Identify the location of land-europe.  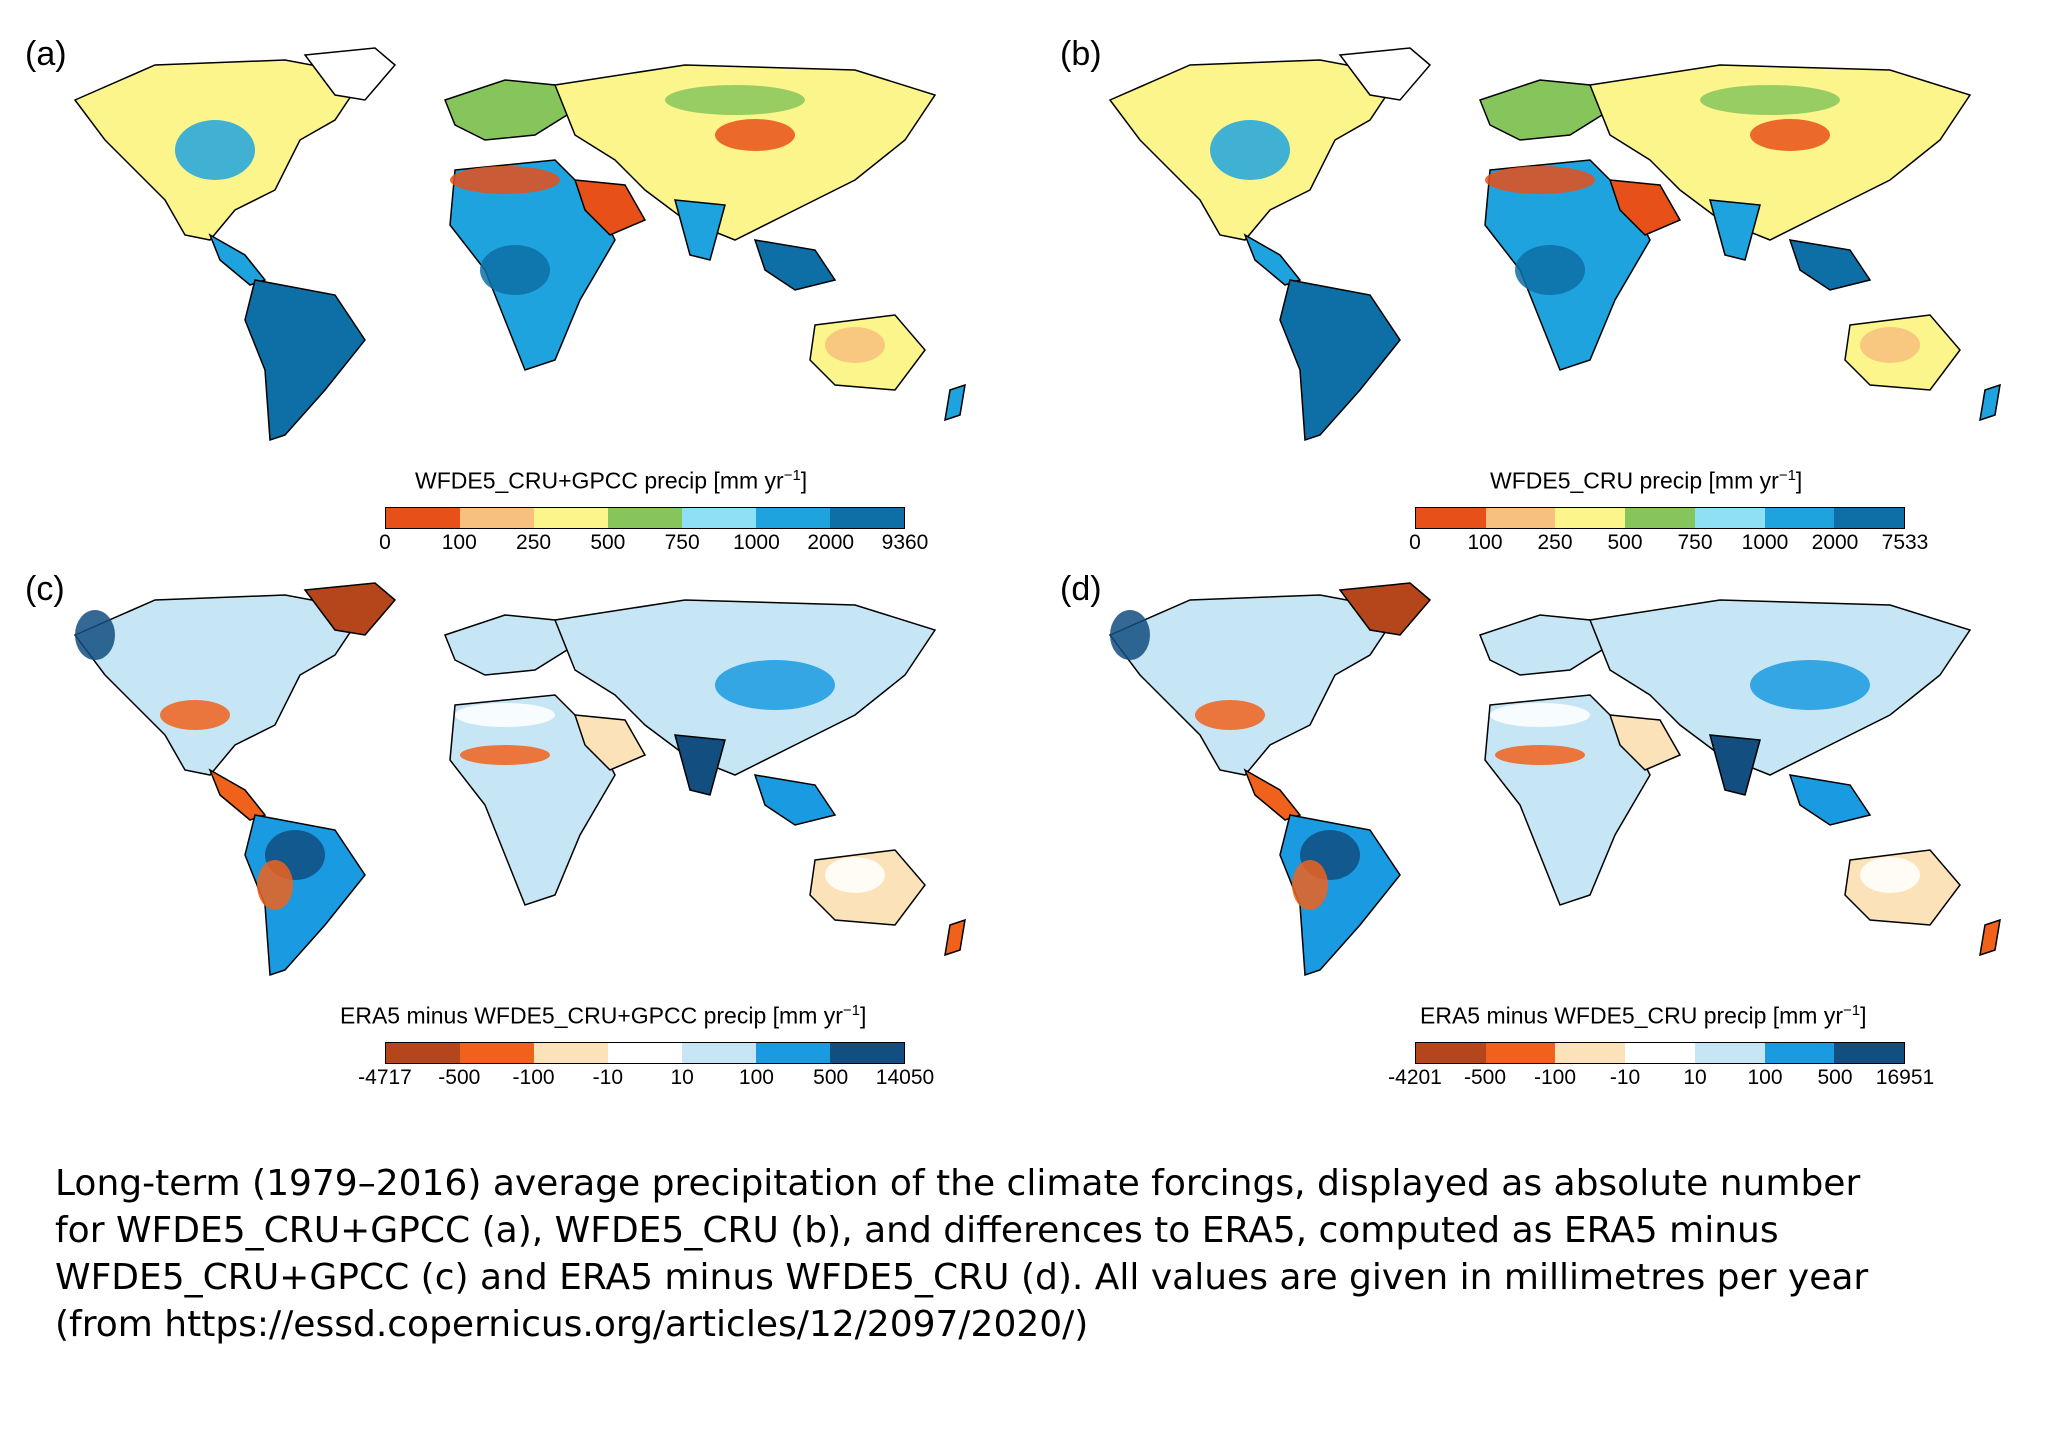
(510, 110).